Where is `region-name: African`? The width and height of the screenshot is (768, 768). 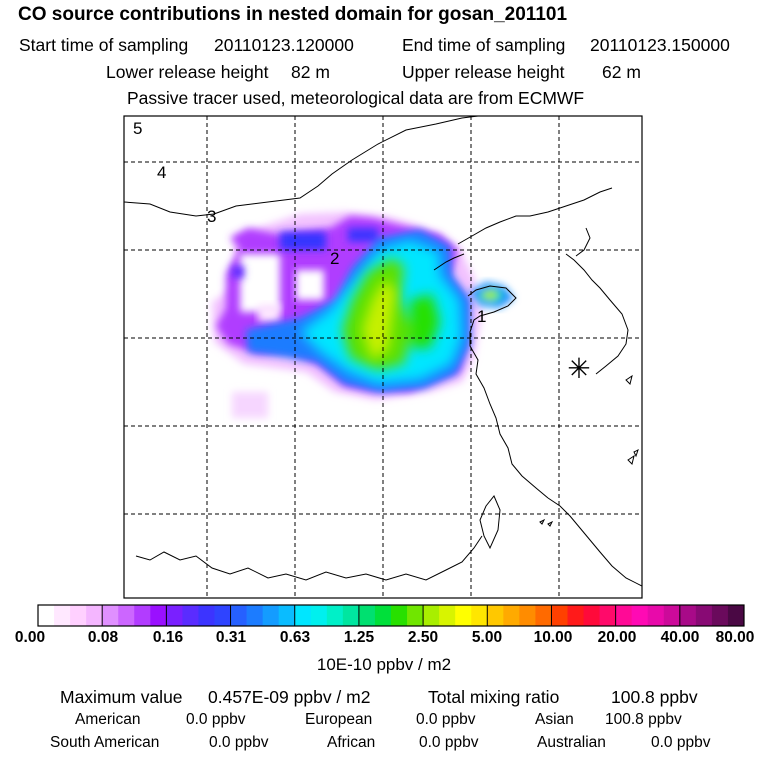 region-name: African is located at coordinates (351, 742).